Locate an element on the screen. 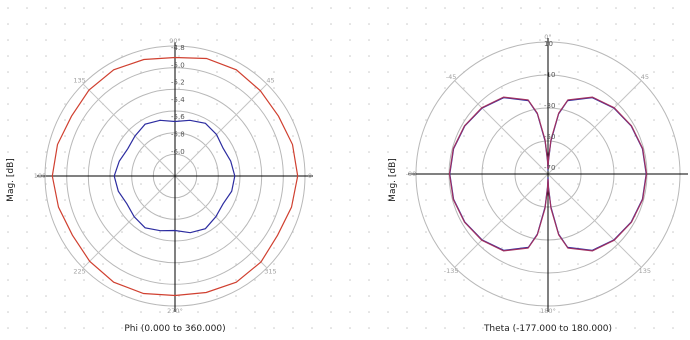 The width and height of the screenshot is (690, 340). angle-label: 135 is located at coordinates (79, 81).